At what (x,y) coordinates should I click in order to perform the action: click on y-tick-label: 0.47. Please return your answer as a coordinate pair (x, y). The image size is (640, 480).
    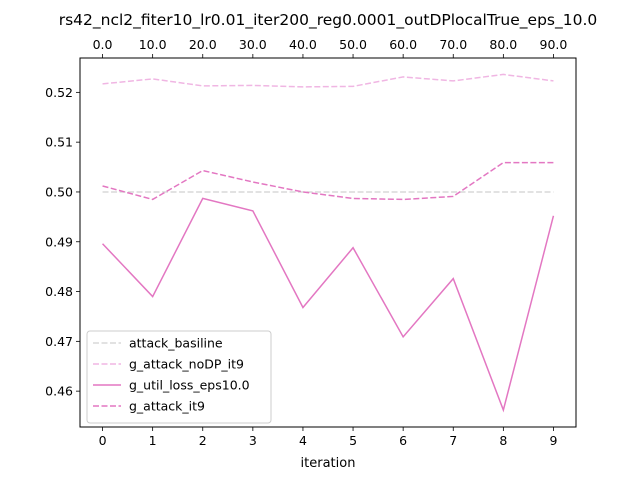
    Looking at the image, I should click on (59, 341).